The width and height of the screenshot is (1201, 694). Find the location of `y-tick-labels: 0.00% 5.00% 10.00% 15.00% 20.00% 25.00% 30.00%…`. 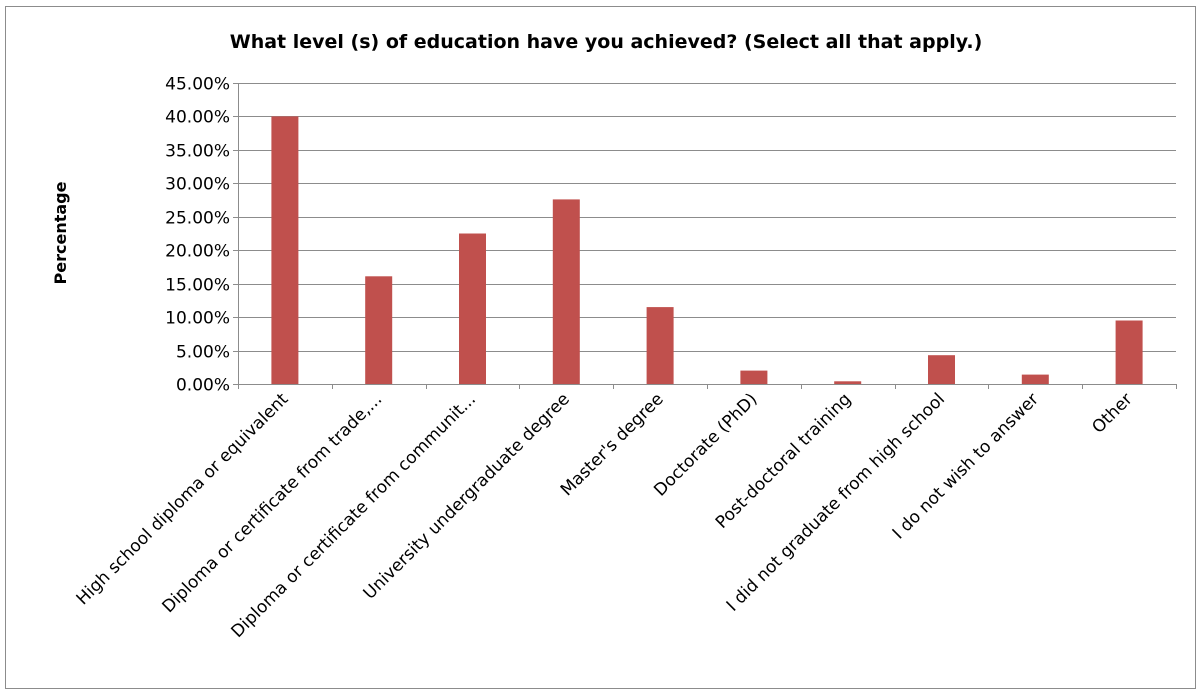

y-tick-labels: 0.00% 5.00% 10.00% 15.00% 20.00% 25.00% 30.00%… is located at coordinates (197, 235).